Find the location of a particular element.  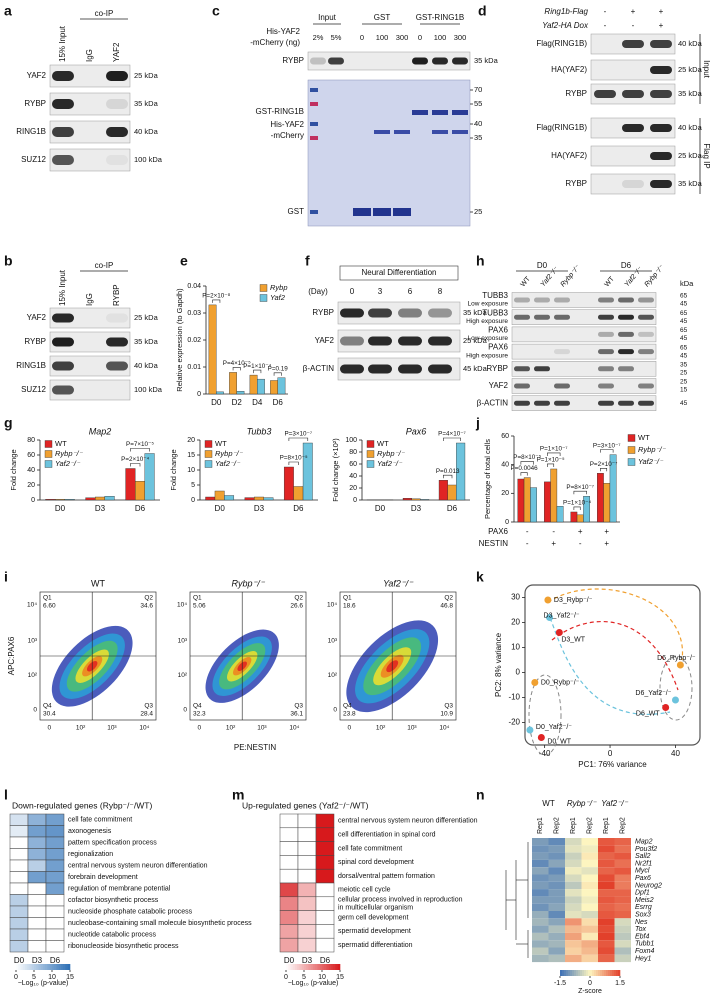

blot-strip is located at coordinates (633, 70).